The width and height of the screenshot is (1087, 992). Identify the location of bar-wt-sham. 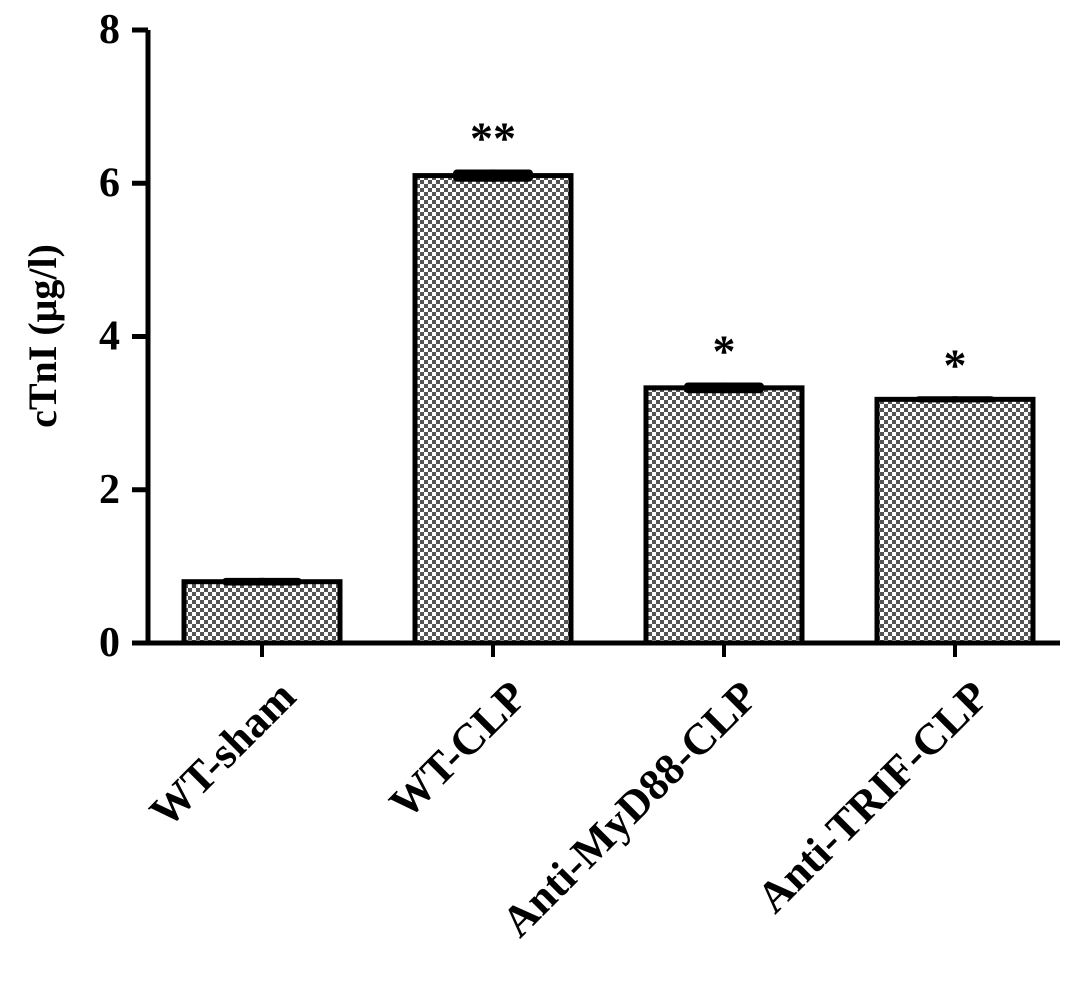
(262, 612).